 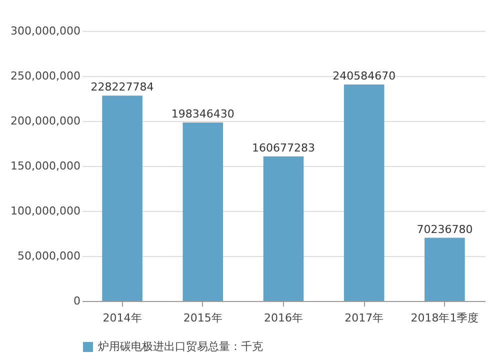 What do you see at coordinates (202, 113) in the screenshot?
I see `data-label: 198346430` at bounding box center [202, 113].